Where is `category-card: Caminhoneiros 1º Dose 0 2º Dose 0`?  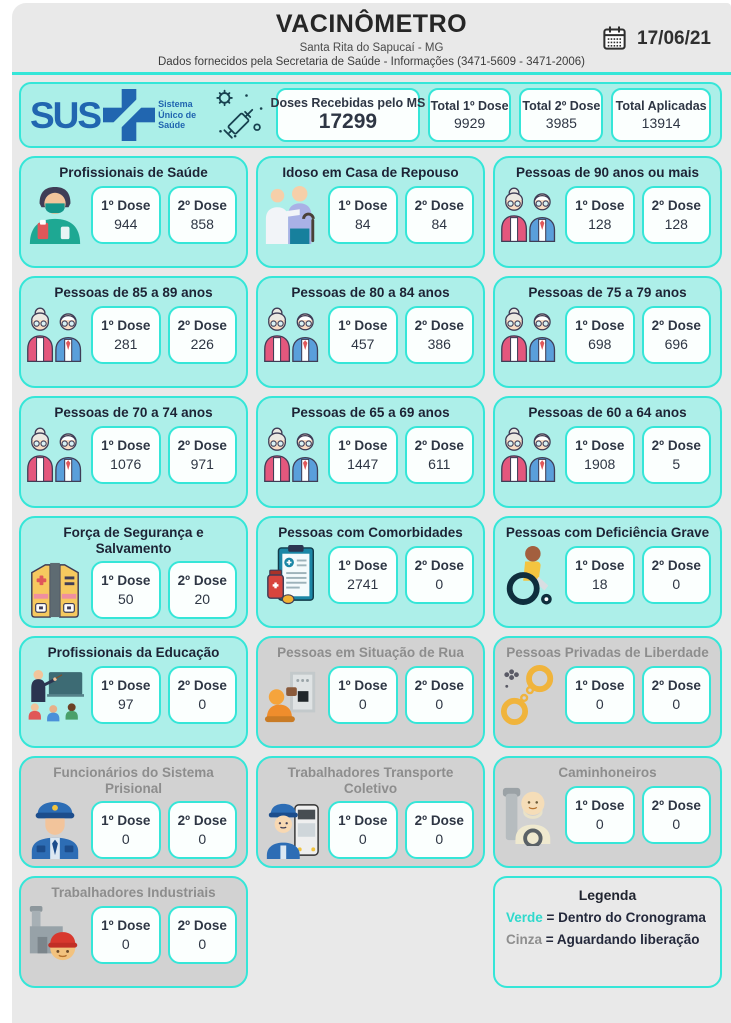 category-card: Caminhoneiros 1º Dose 0 2º Dose 0 is located at coordinates (607, 812).